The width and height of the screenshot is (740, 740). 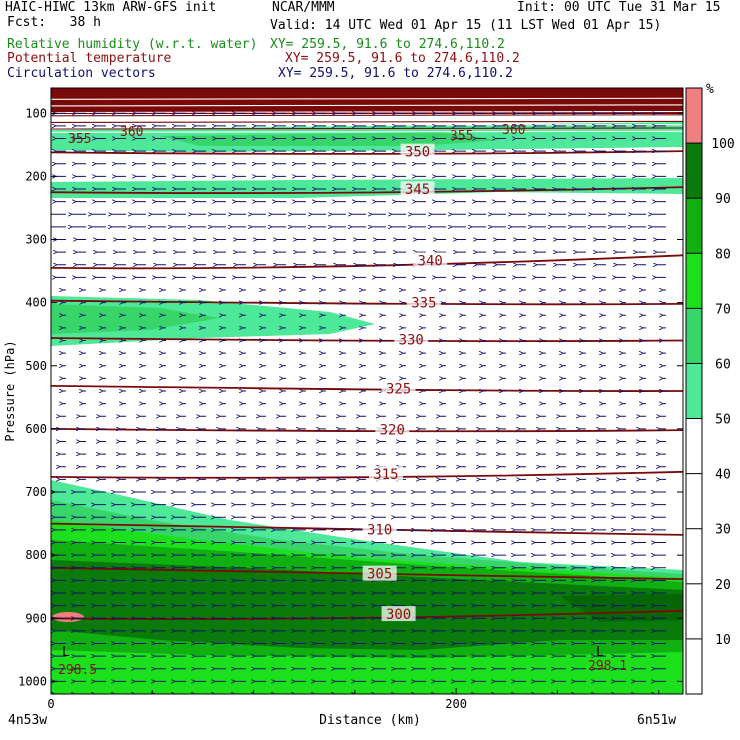 I want to click on theta-upper-label-355b: 355, so click(x=461, y=136).